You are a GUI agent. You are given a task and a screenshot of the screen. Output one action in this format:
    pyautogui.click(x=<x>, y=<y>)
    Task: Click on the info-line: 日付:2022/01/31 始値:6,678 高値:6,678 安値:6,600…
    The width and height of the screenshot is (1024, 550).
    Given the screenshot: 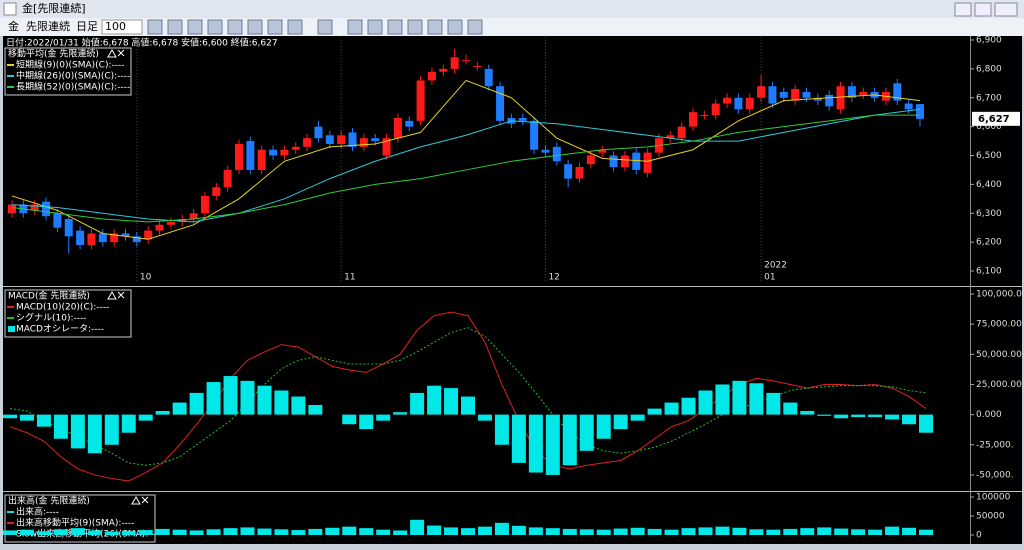 What is the action you would take?
    pyautogui.click(x=142, y=43)
    